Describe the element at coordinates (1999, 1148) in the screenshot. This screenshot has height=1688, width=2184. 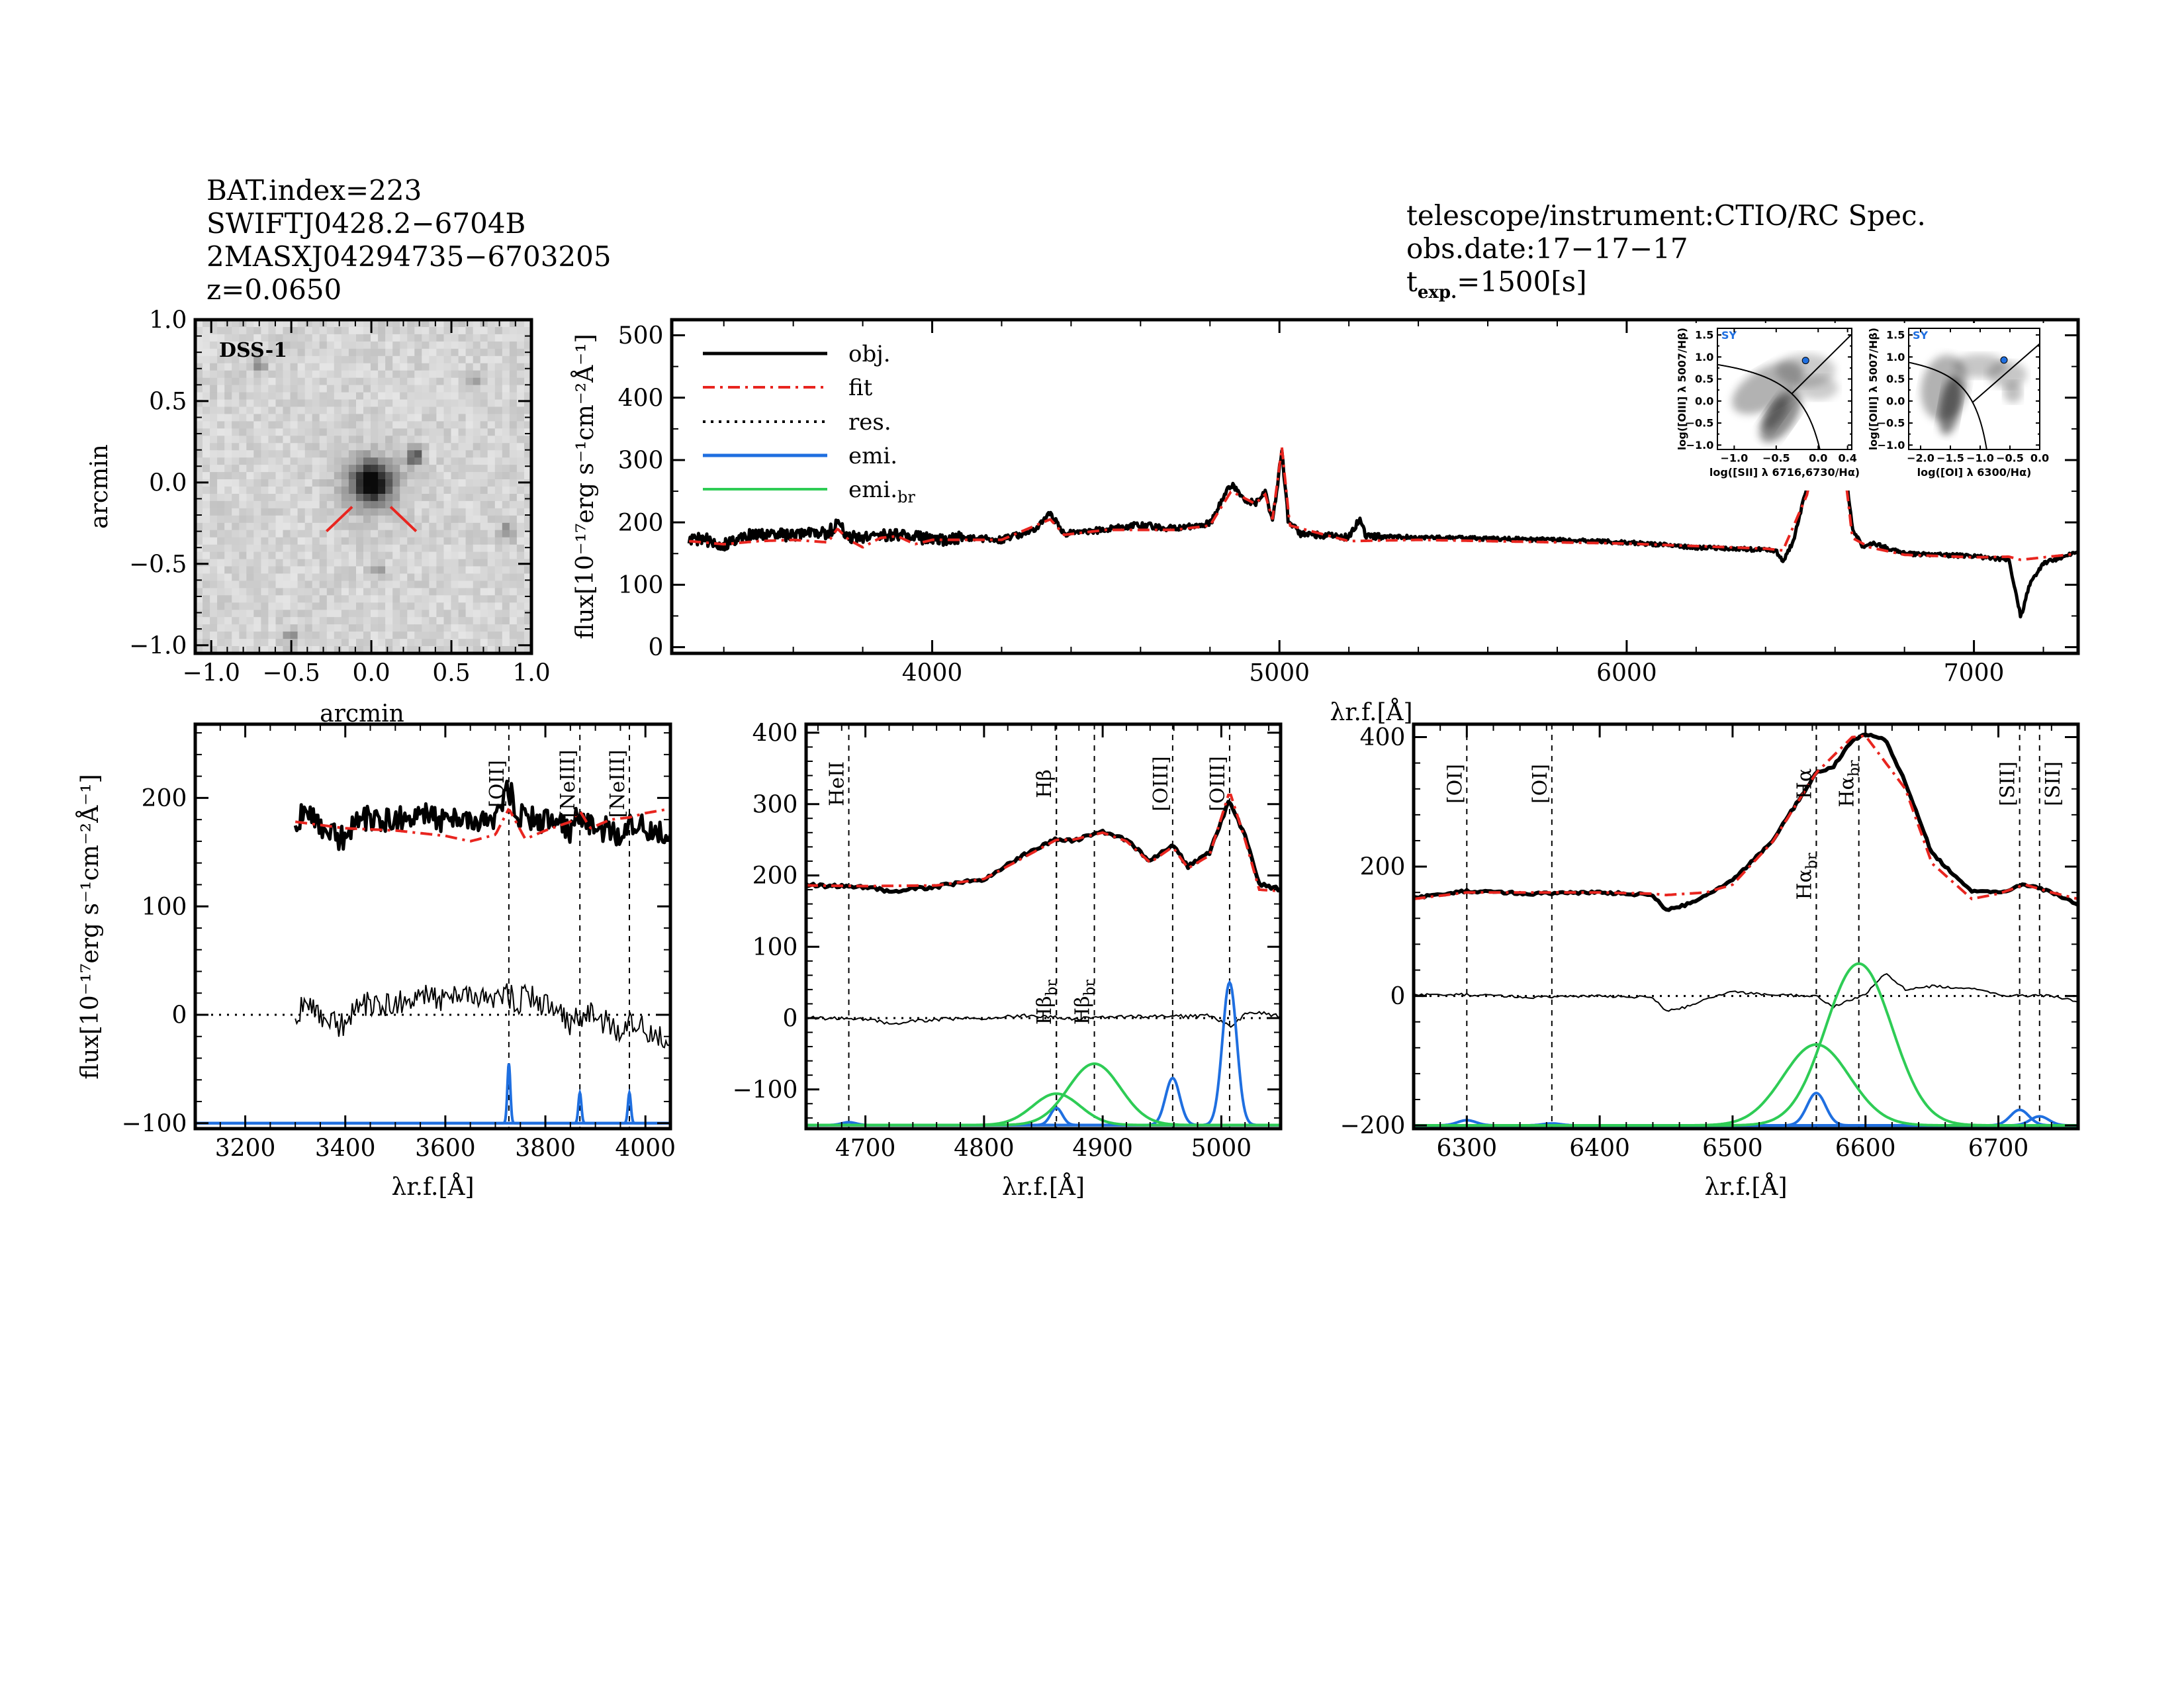
I see `x-tick-label: 6700` at that location.